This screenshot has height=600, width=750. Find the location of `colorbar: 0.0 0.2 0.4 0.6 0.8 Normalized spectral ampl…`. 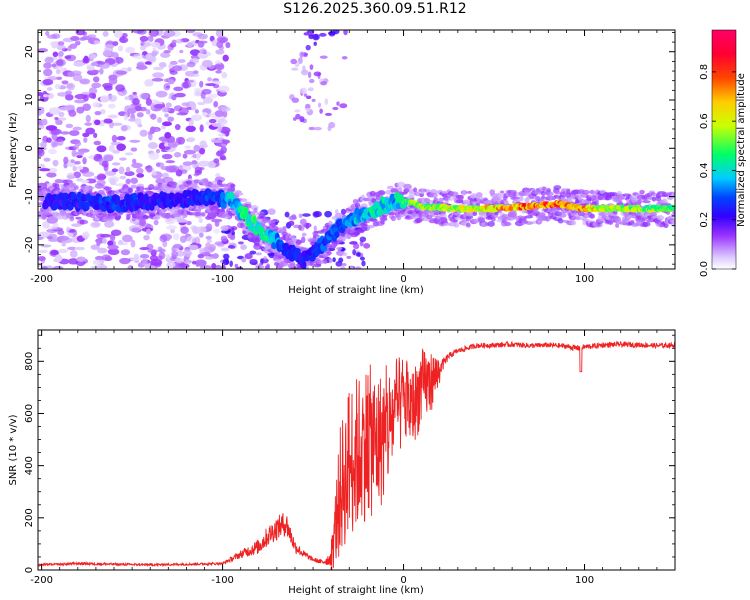

colorbar: 0.0 0.2 0.4 0.6 0.8 Normalized spectral ampl… is located at coordinates (723, 153).